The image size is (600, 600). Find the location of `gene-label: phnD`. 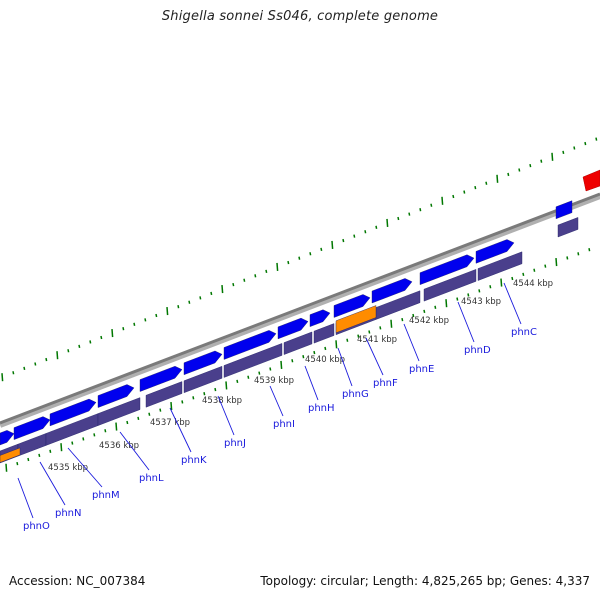

gene-label: phnD is located at coordinates (477, 350).